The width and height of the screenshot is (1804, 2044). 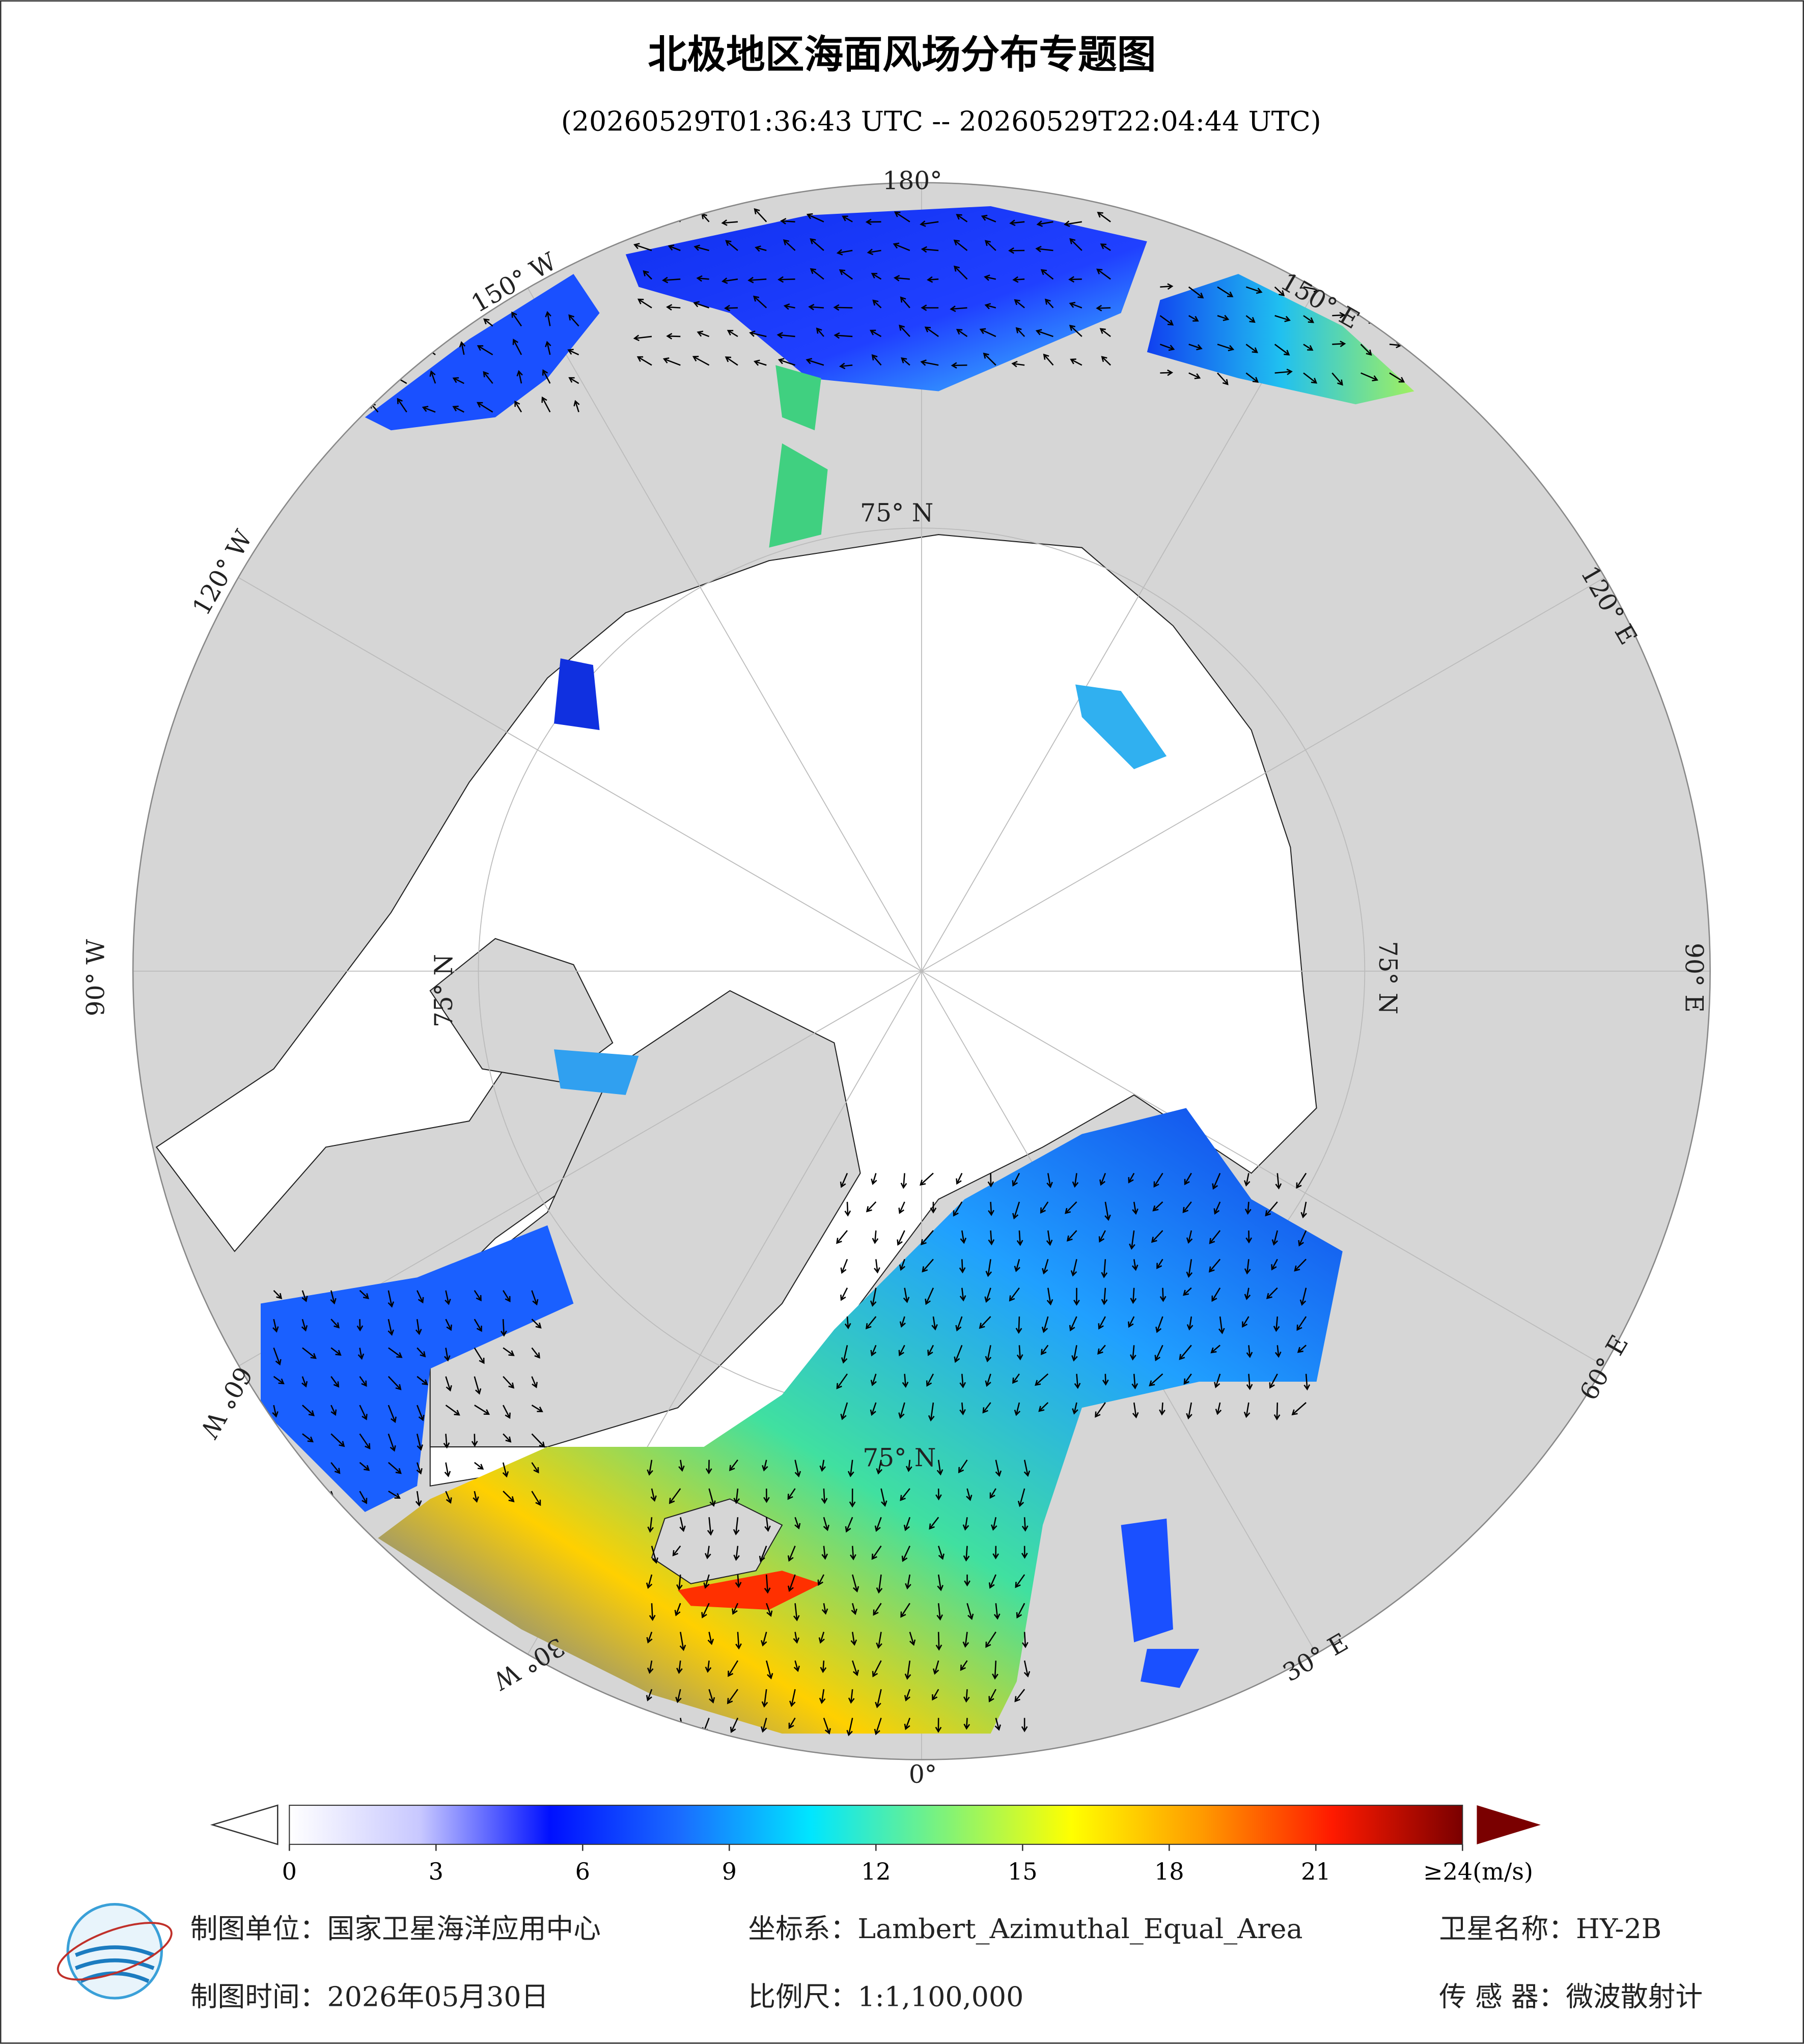 What do you see at coordinates (225, 1402) in the screenshot?
I see `graticule-label: 60° W` at bounding box center [225, 1402].